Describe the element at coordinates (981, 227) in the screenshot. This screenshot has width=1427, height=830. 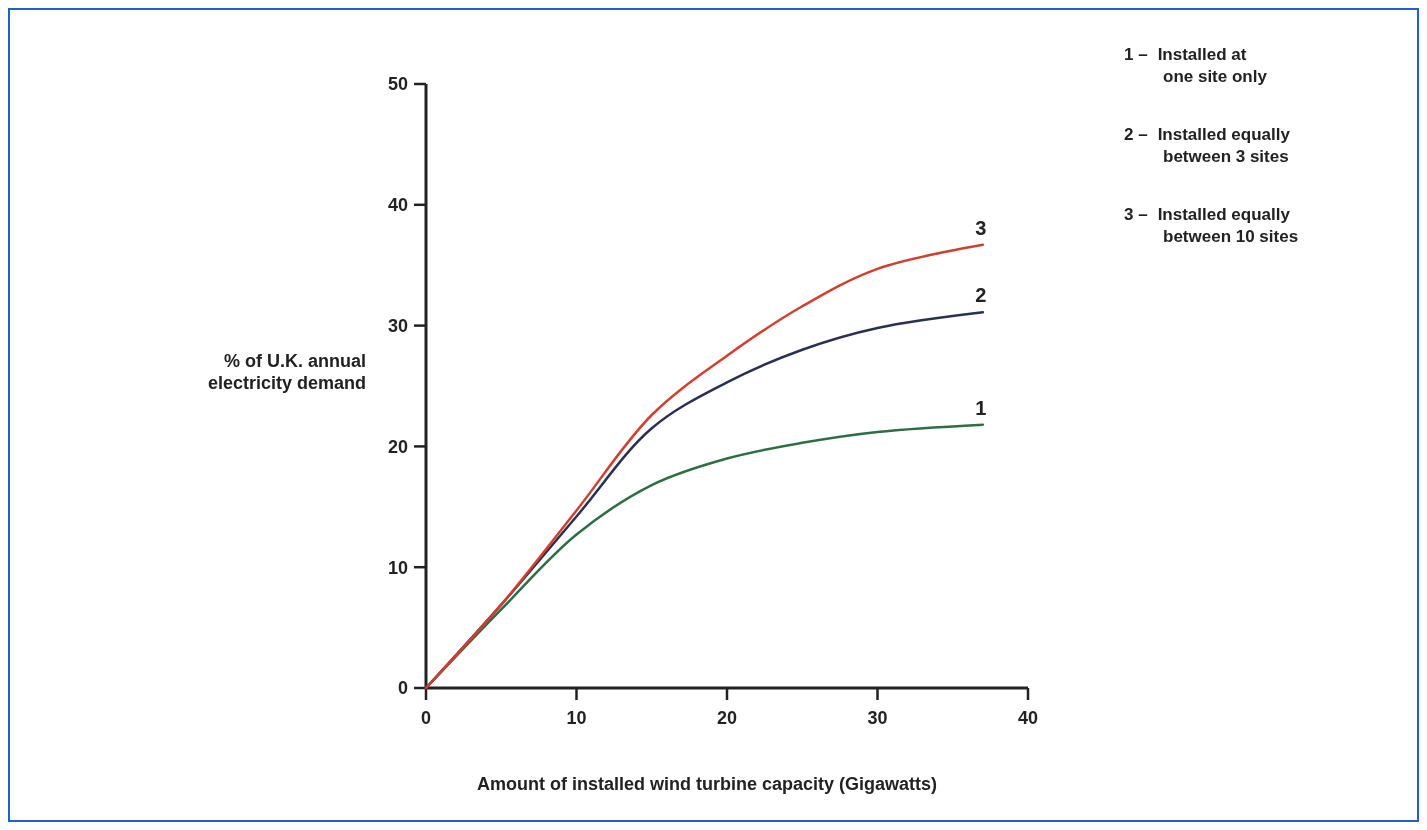
I see `series-label: 3` at that location.